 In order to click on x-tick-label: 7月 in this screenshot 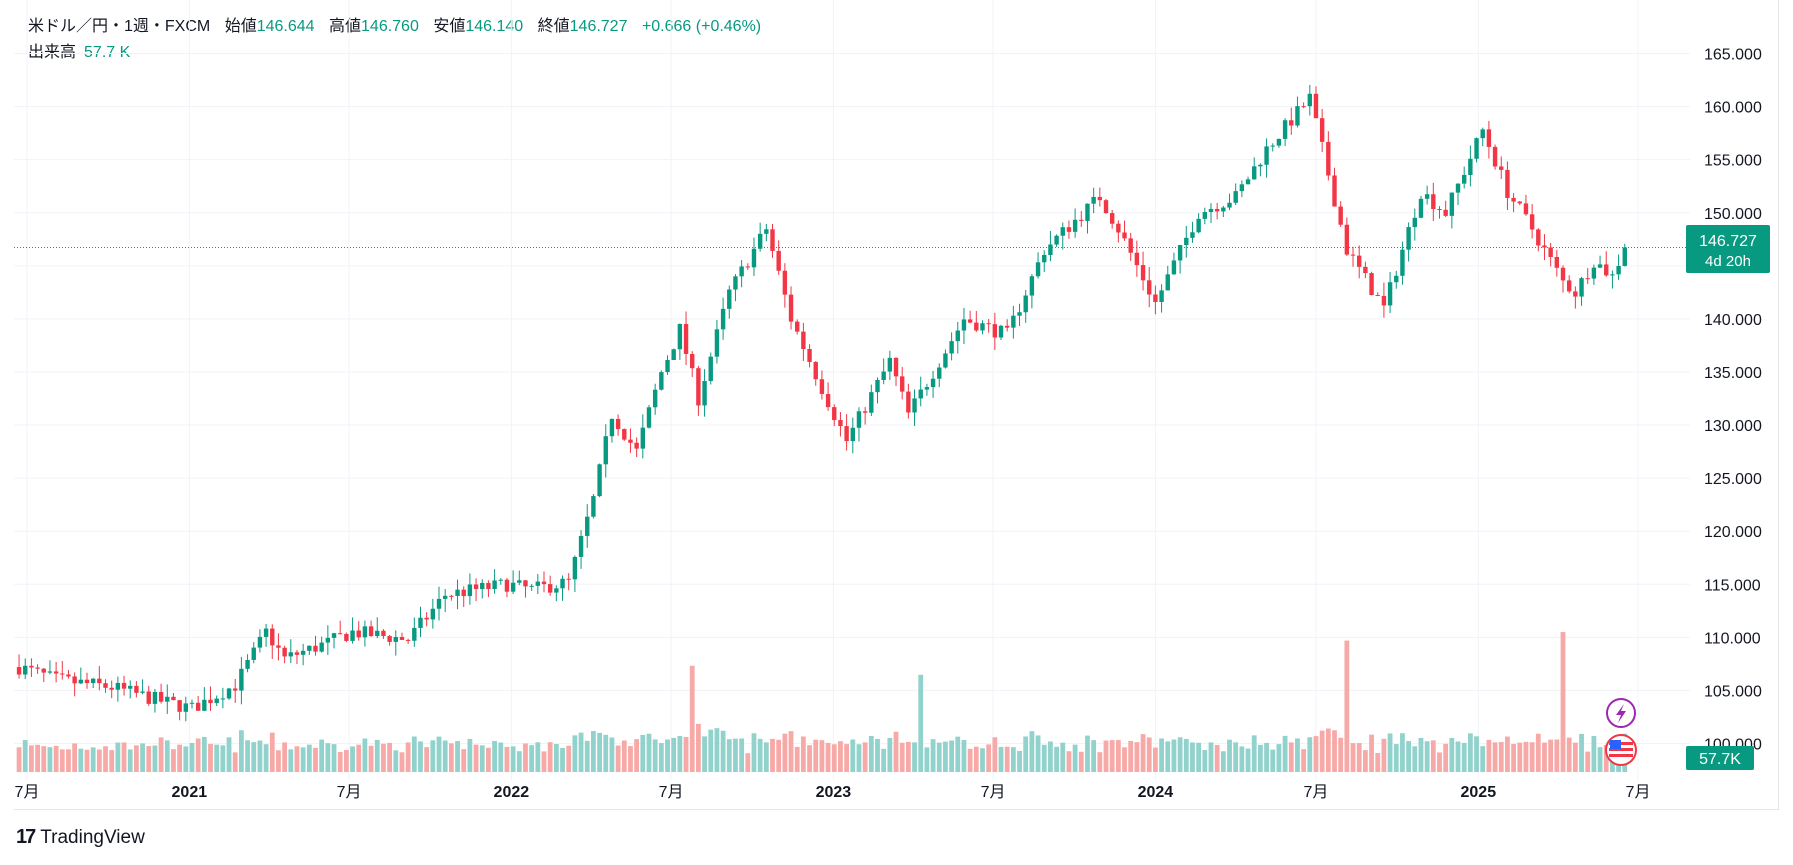, I will do `click(1638, 792)`.